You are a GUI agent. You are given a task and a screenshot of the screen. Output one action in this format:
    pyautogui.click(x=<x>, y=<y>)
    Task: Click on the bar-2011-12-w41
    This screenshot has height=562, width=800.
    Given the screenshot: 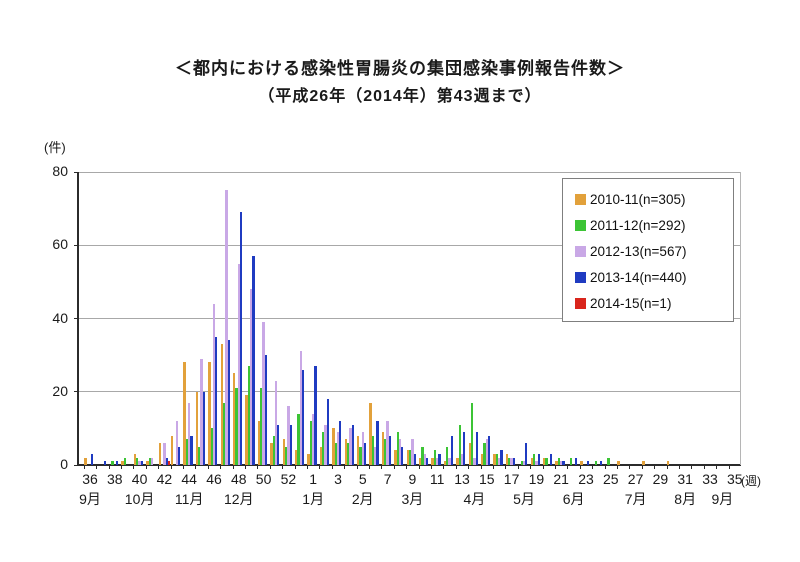 What is the action you would take?
    pyautogui.click(x=149, y=461)
    